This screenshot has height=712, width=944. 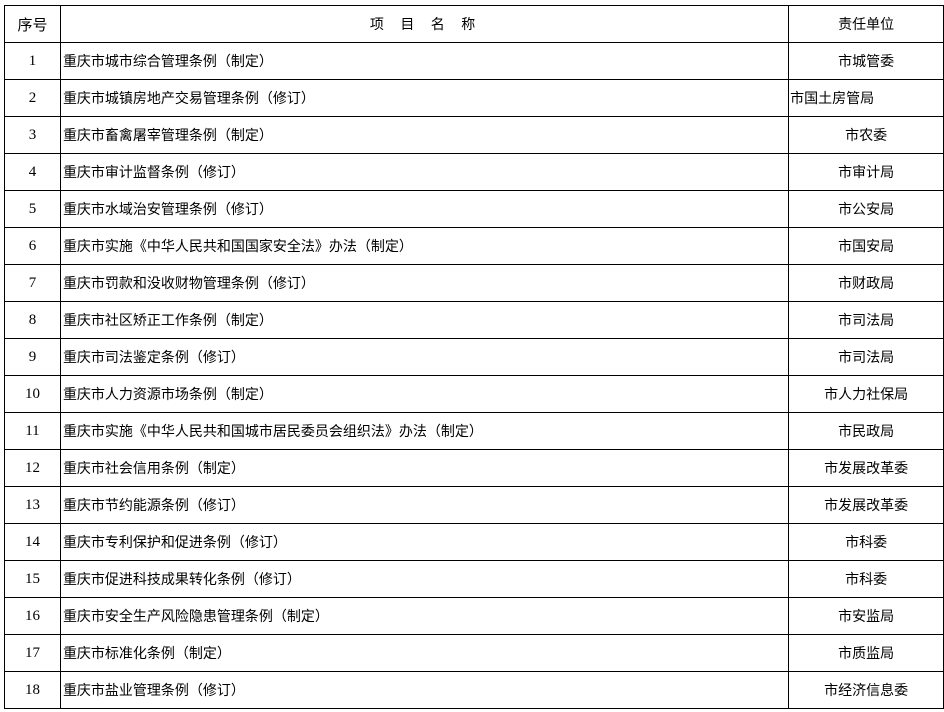 What do you see at coordinates (424, 468) in the screenshot?
I see `row-name: 重庆市社会信用条例（制定）` at bounding box center [424, 468].